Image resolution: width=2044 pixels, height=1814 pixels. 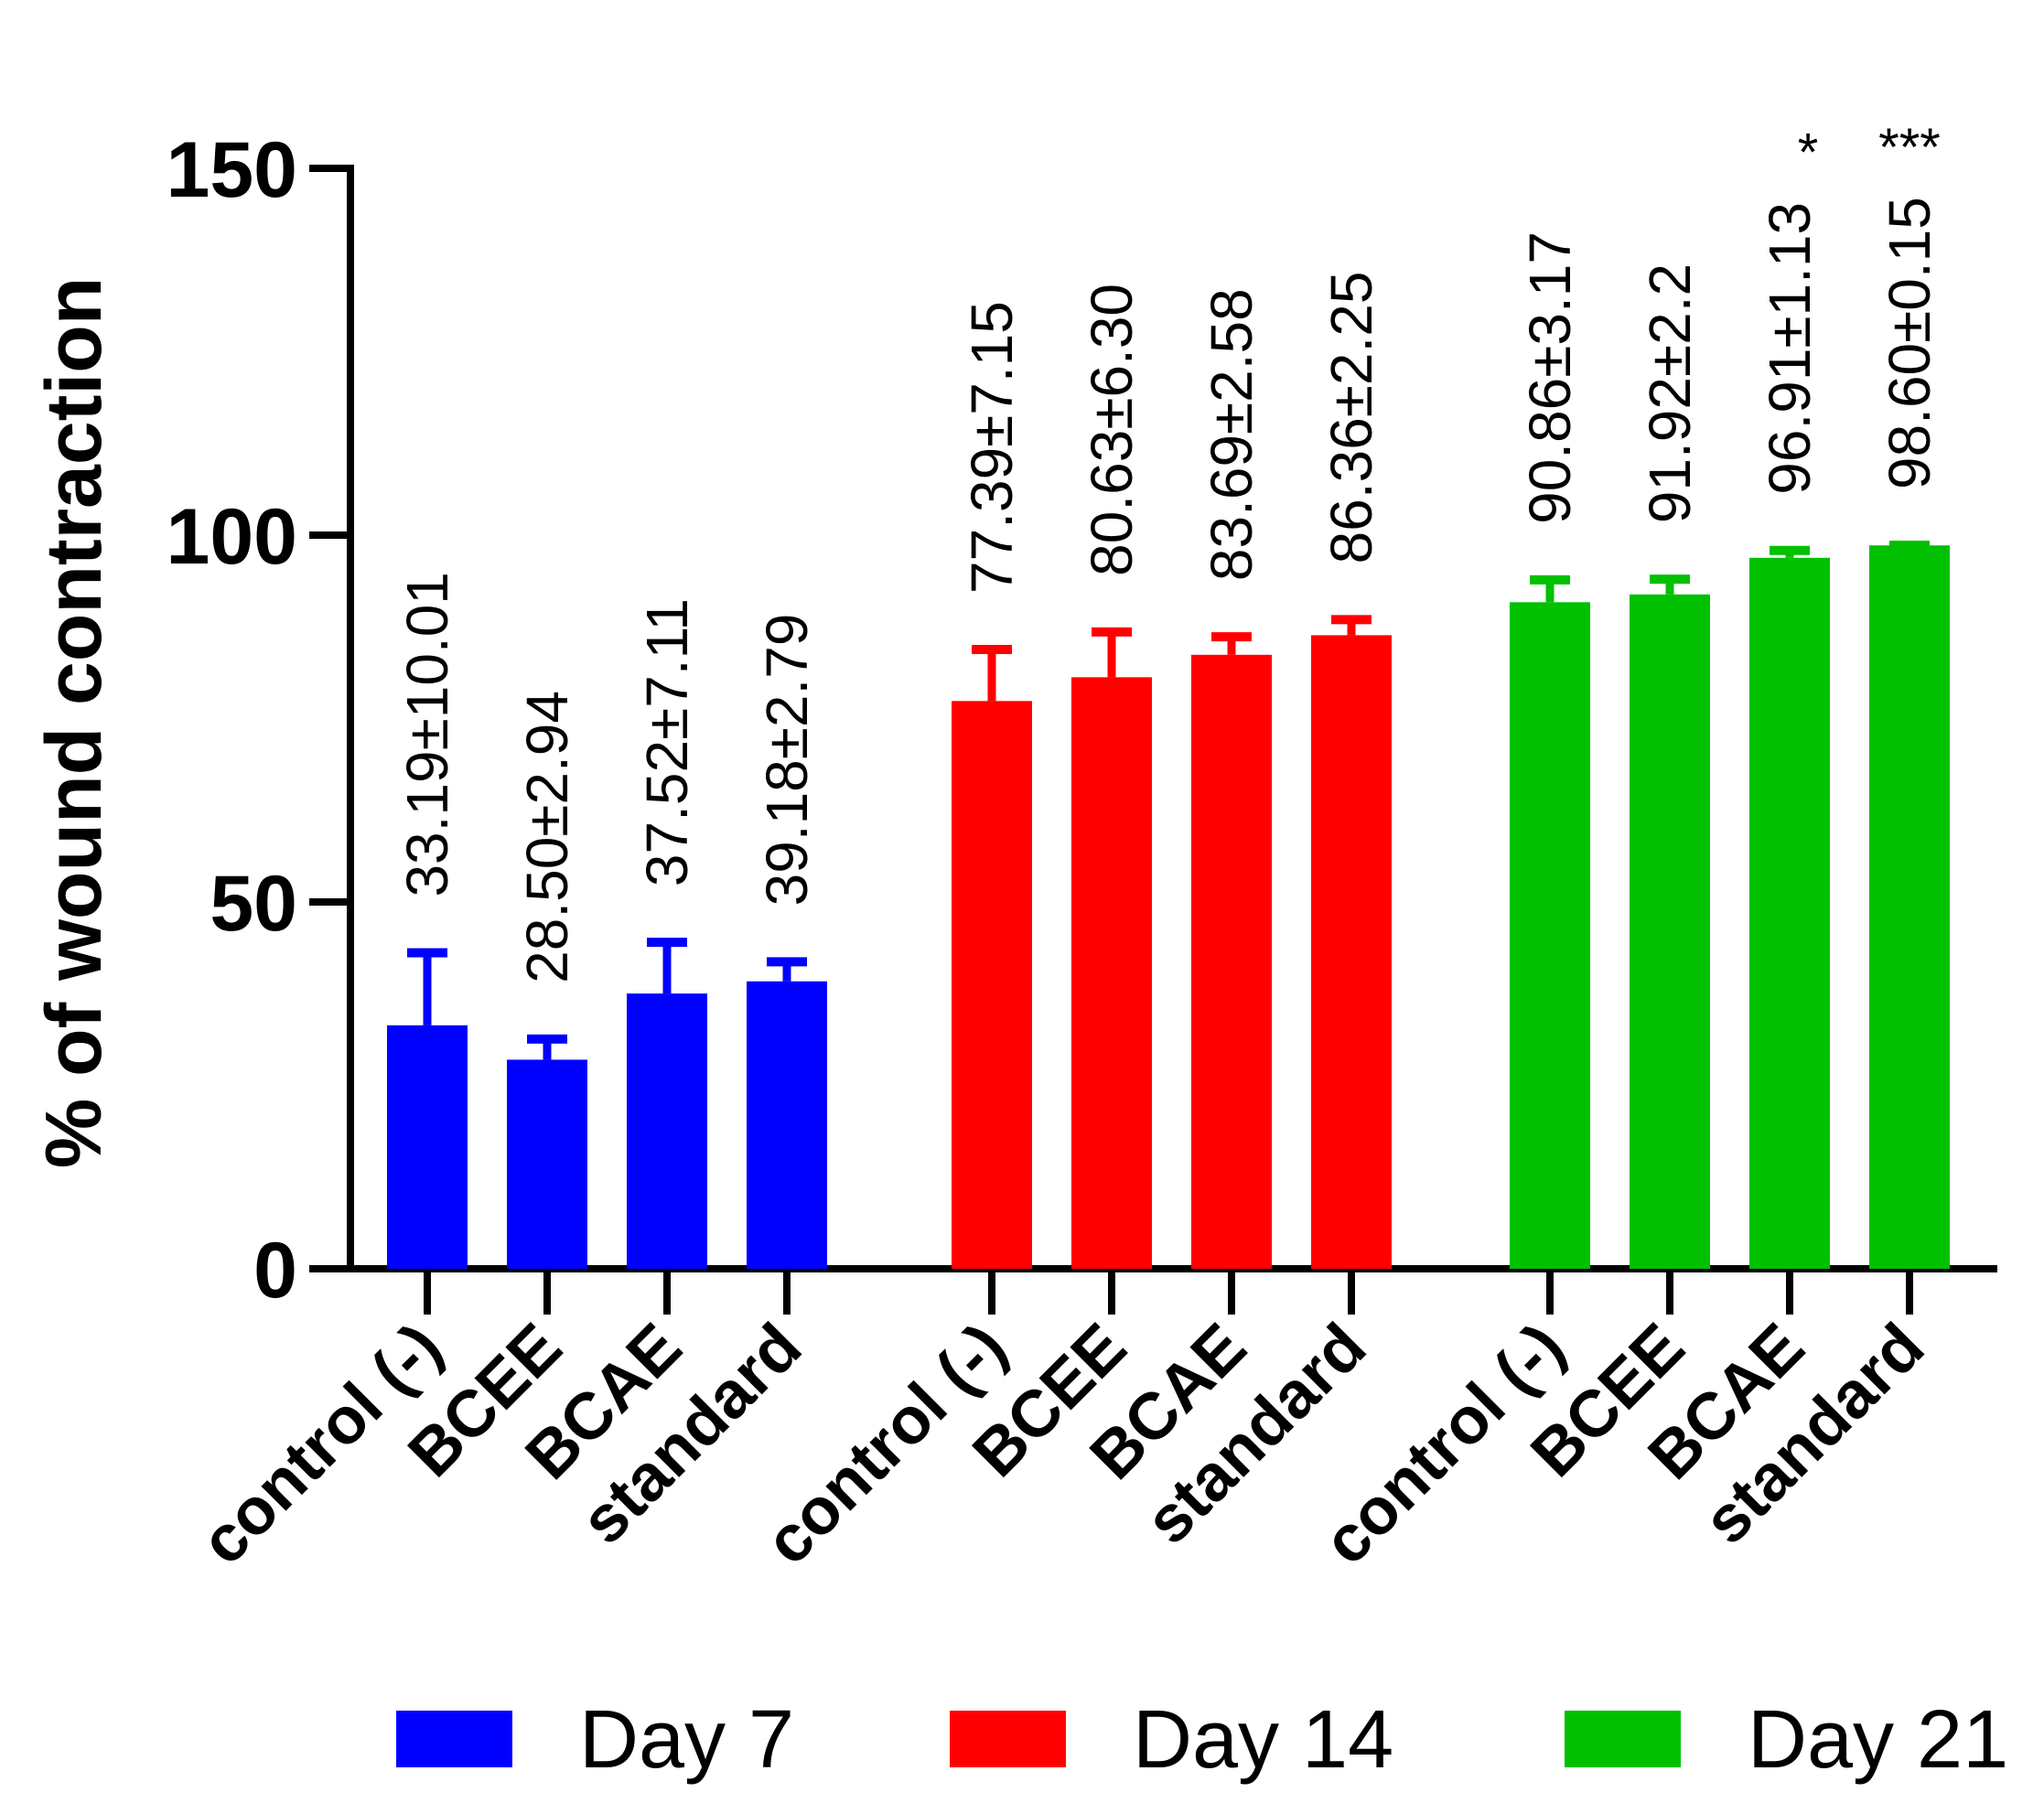 I want to click on value-label: 83.69±2.58, so click(x=1231, y=434).